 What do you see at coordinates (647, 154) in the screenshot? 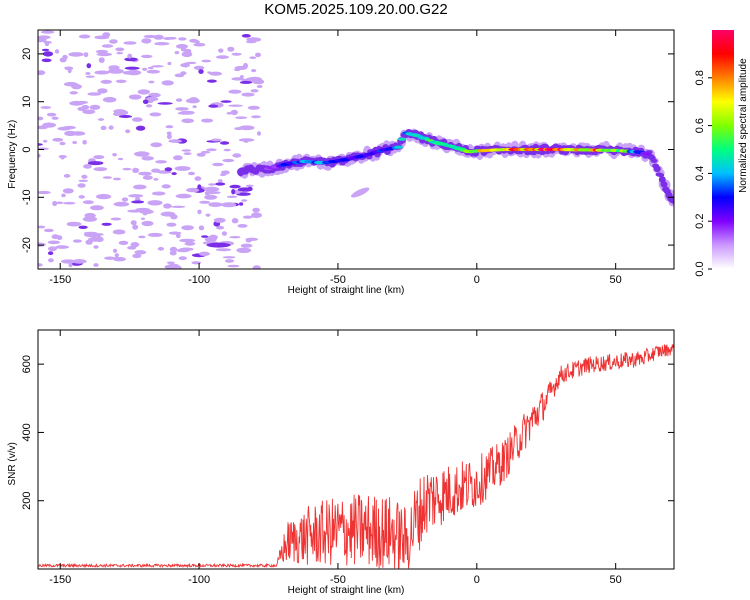
I see `ridge-peak` at bounding box center [647, 154].